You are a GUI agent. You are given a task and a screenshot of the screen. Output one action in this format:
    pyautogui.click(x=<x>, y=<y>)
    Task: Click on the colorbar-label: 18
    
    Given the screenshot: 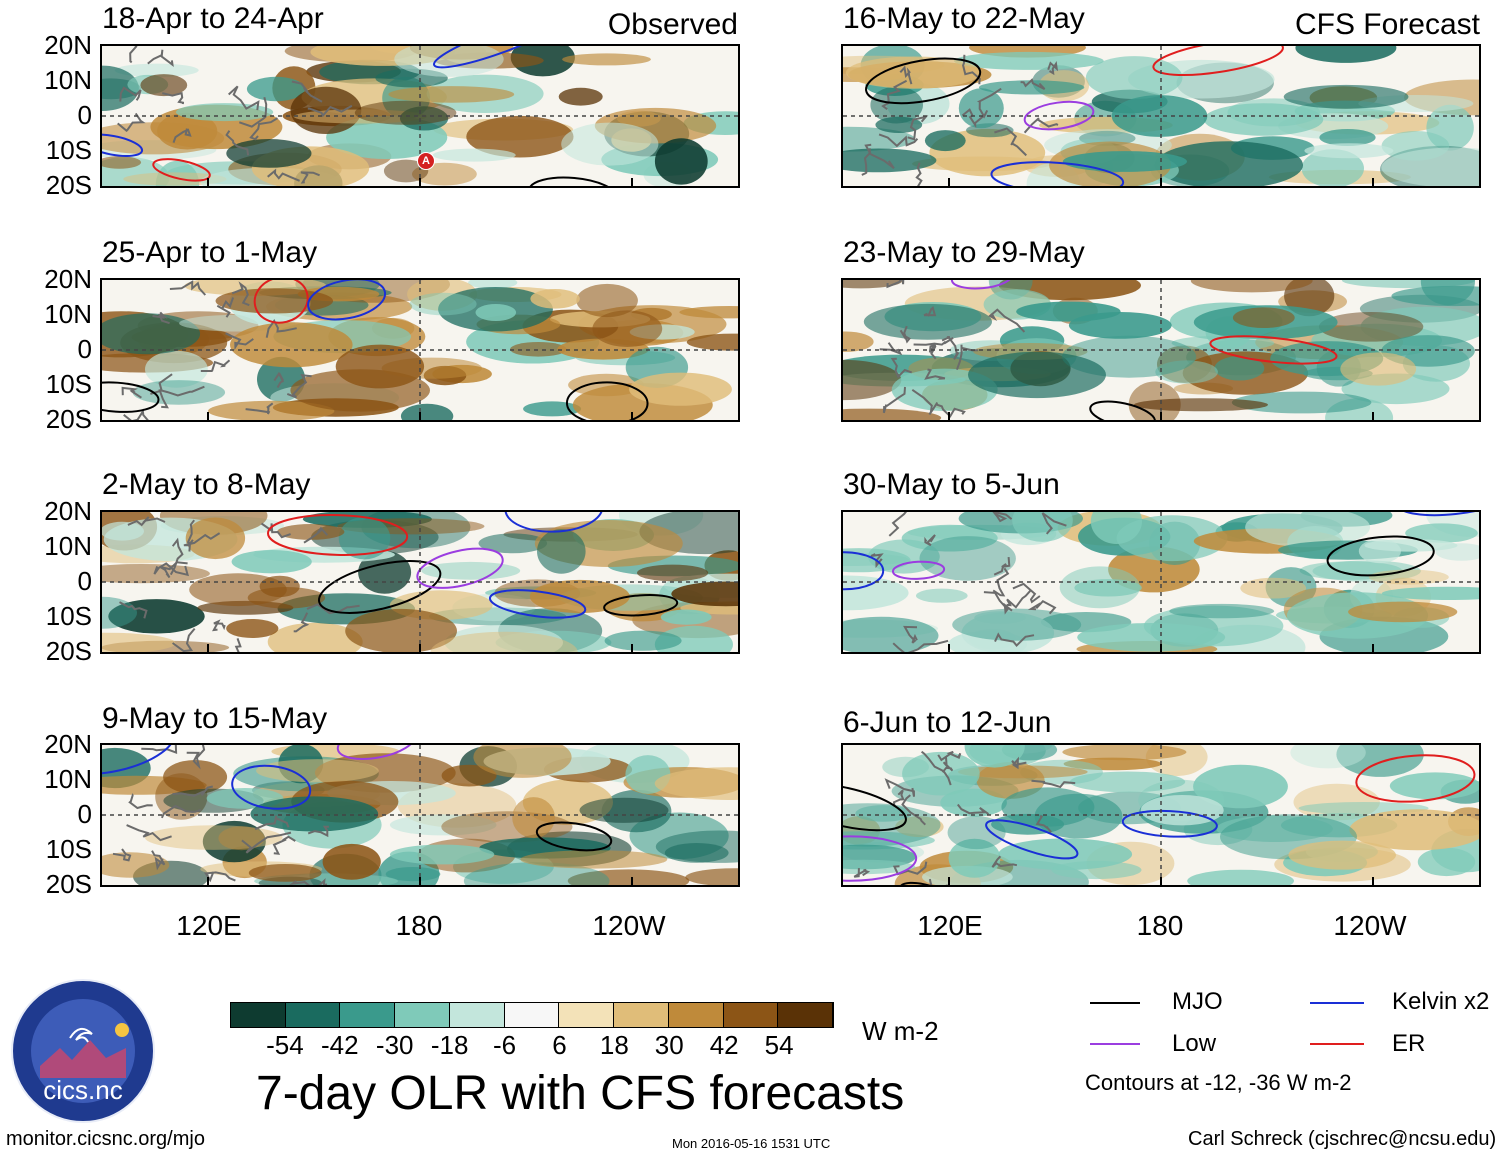 What is the action you would take?
    pyautogui.click(x=614, y=1045)
    